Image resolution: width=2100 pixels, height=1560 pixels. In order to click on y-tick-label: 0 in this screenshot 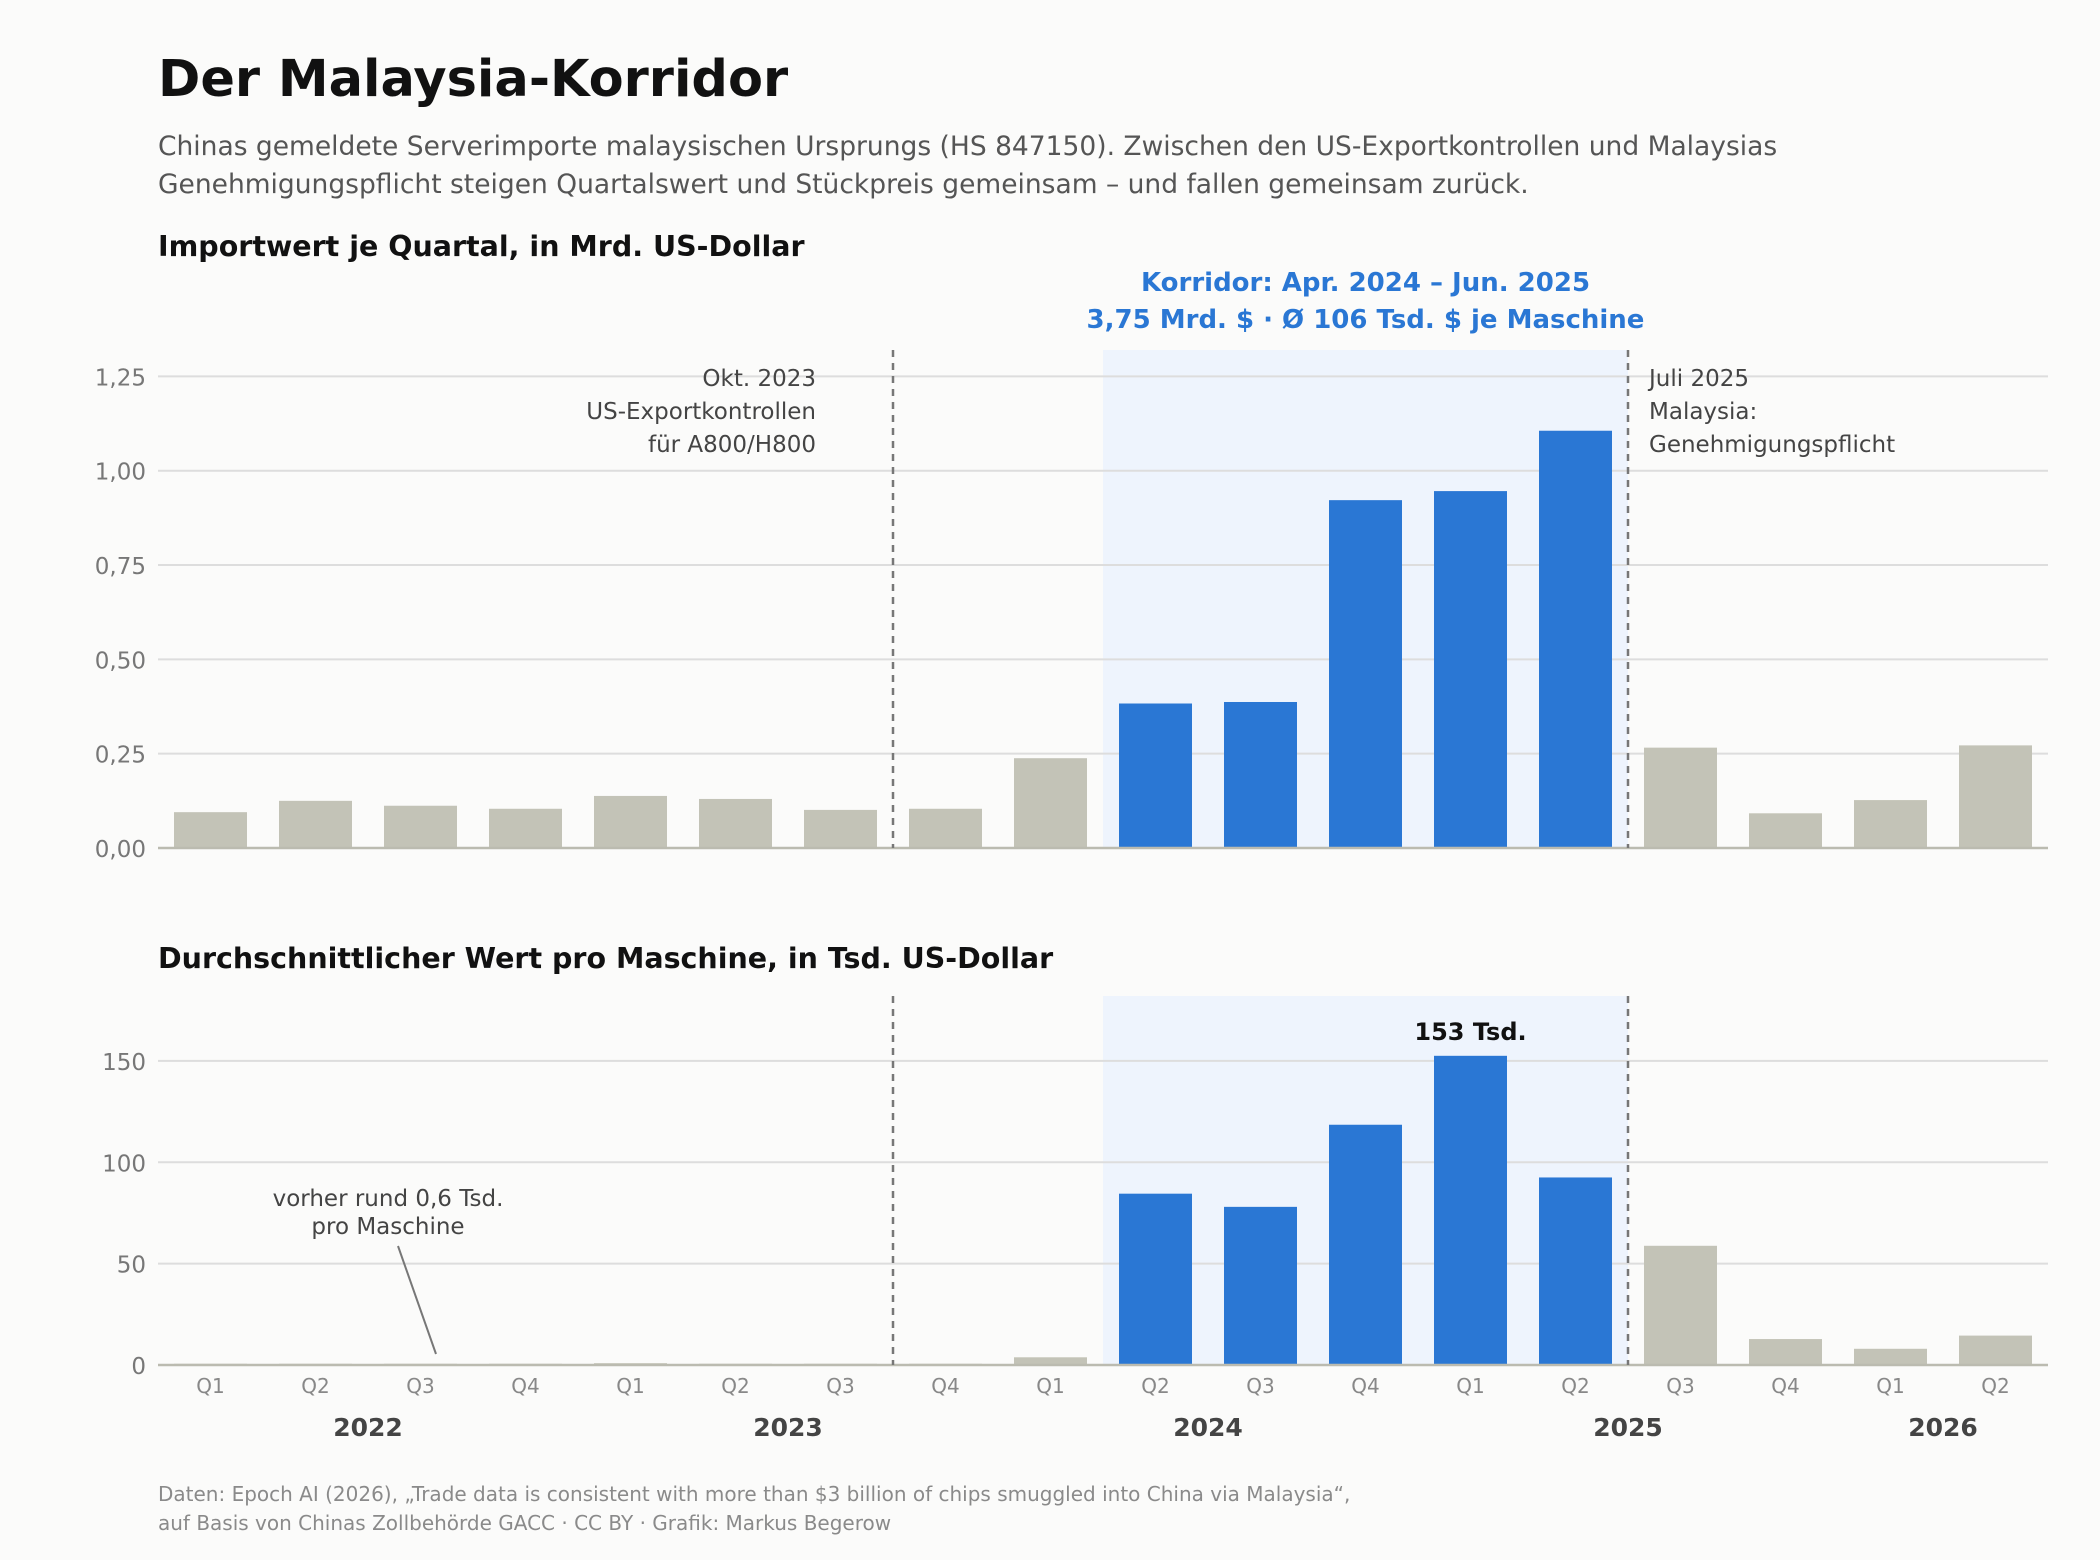, I will do `click(138, 1367)`.